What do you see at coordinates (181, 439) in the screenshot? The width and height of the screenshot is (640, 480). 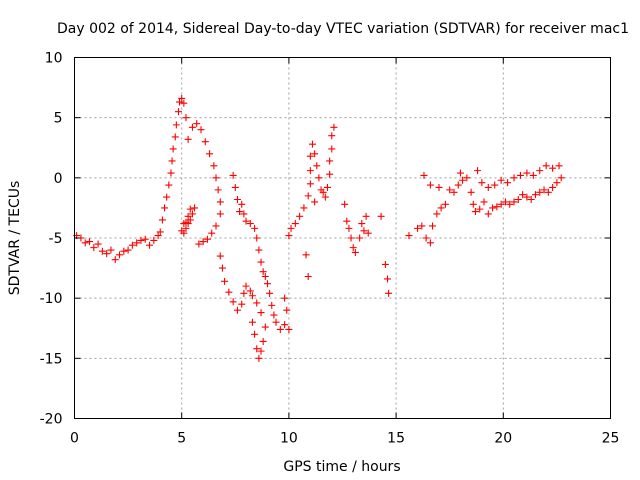 I see `x-tick-label: 5` at bounding box center [181, 439].